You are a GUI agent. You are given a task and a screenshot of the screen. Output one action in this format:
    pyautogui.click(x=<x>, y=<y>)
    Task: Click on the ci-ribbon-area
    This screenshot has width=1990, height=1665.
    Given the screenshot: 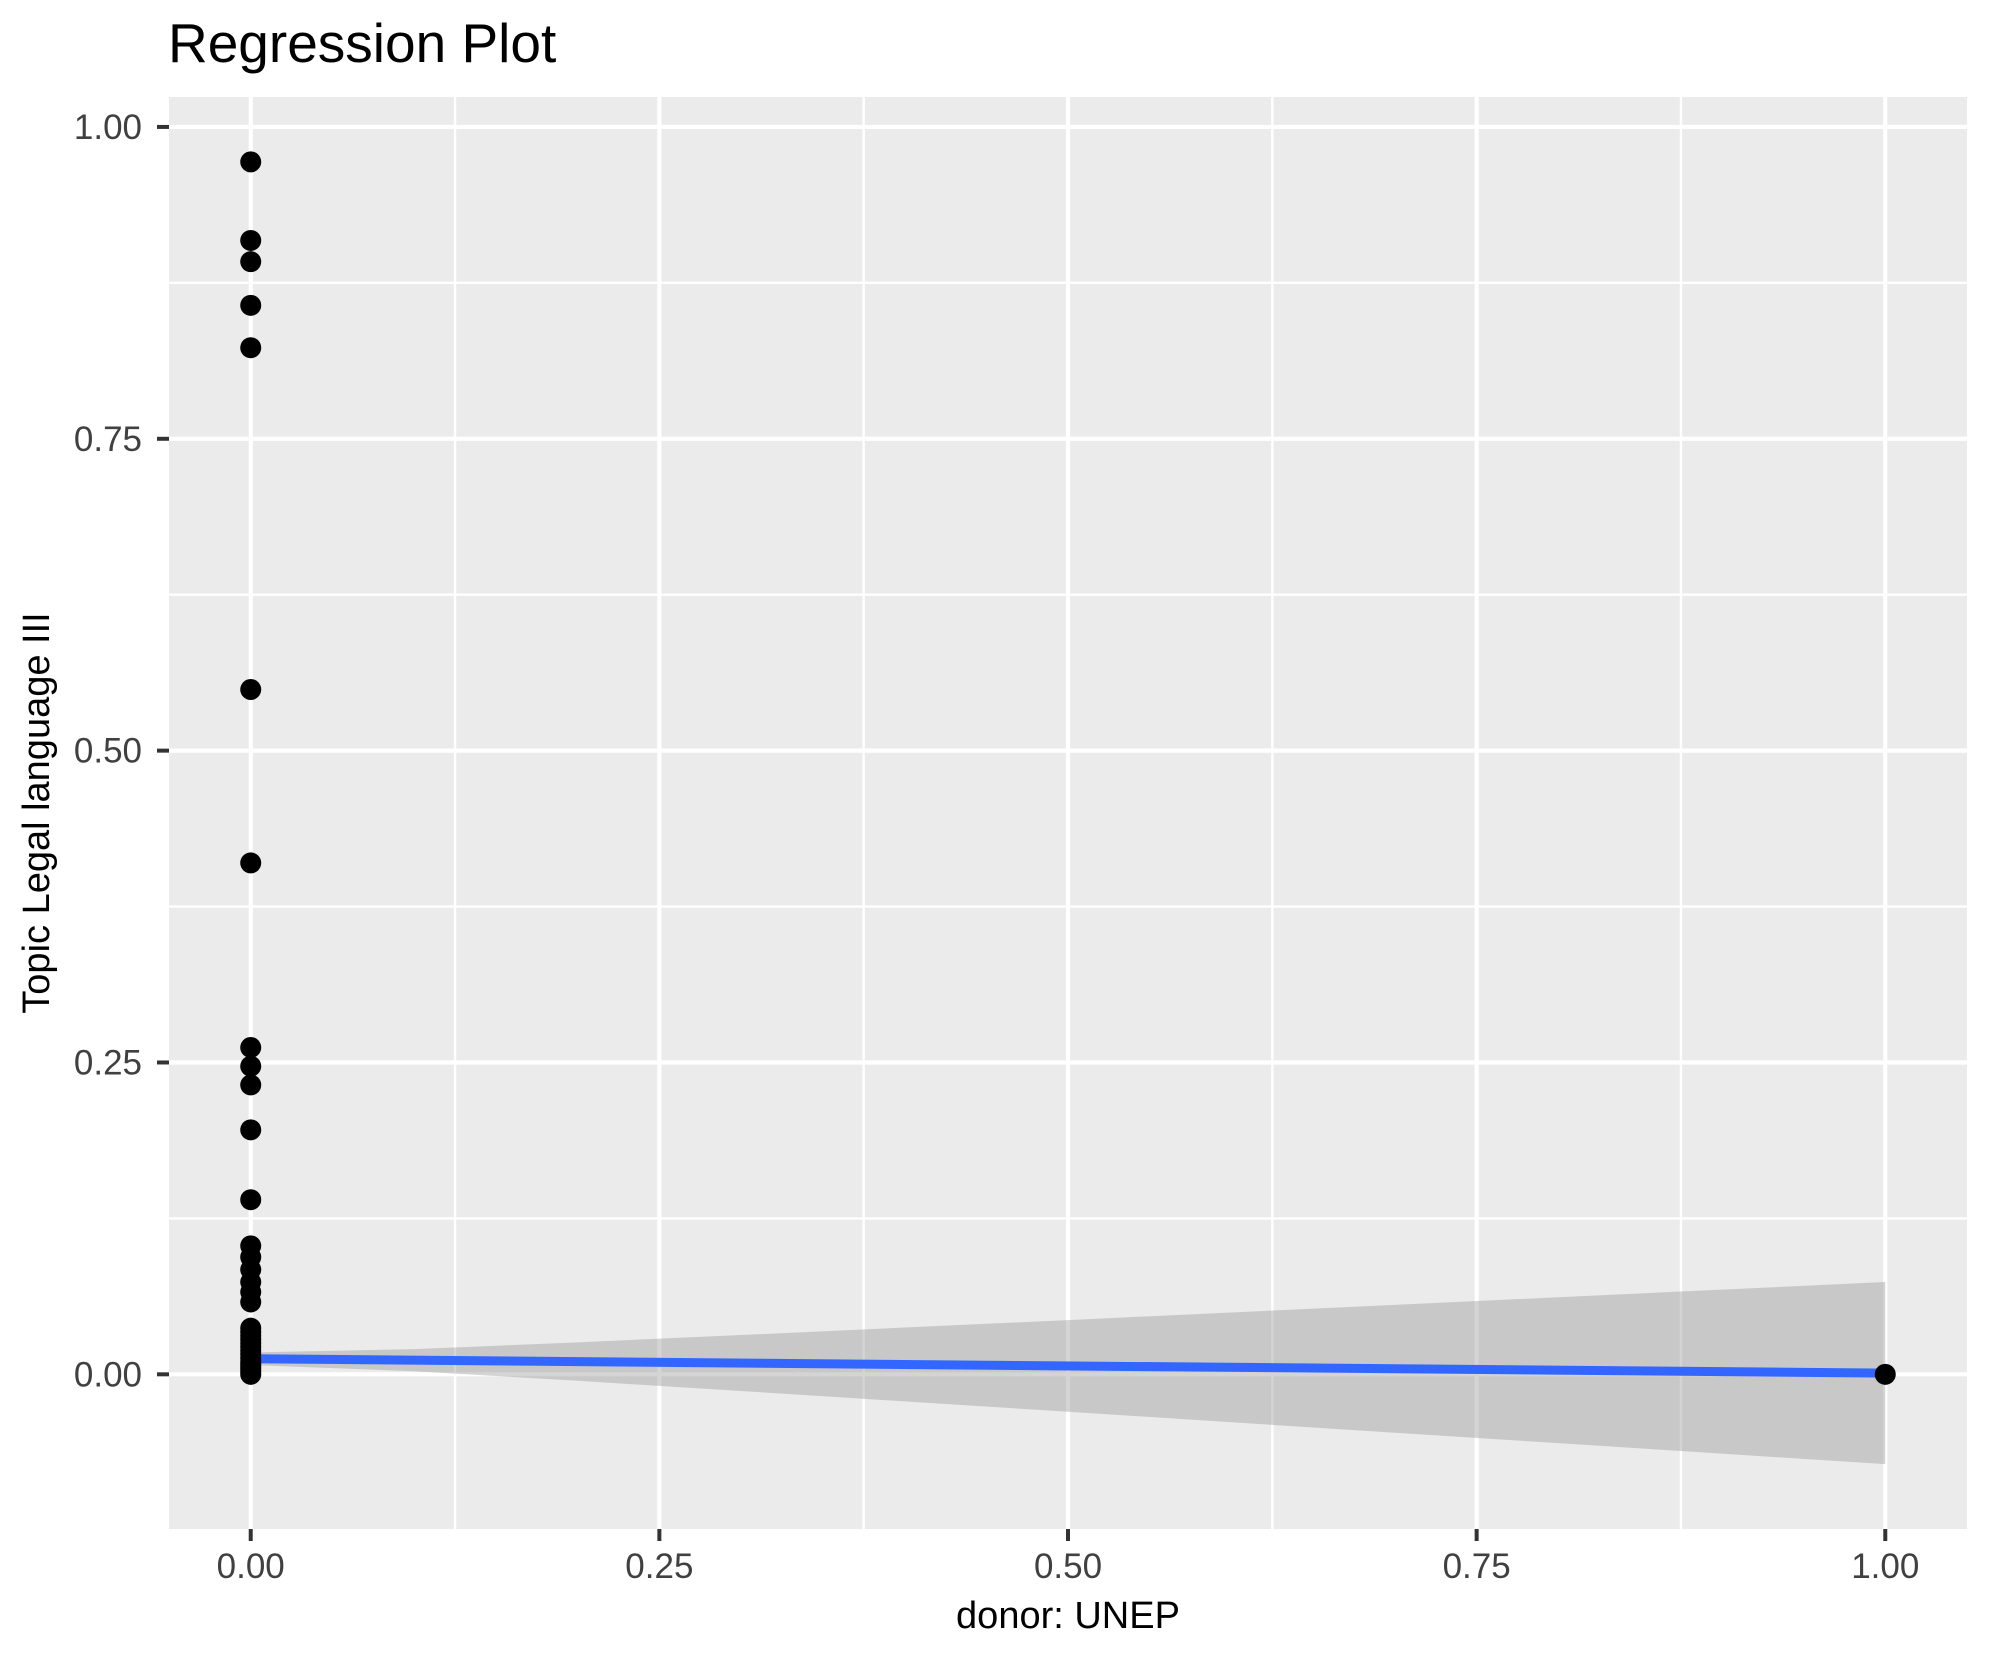 What is the action you would take?
    pyautogui.click(x=1068, y=1373)
    